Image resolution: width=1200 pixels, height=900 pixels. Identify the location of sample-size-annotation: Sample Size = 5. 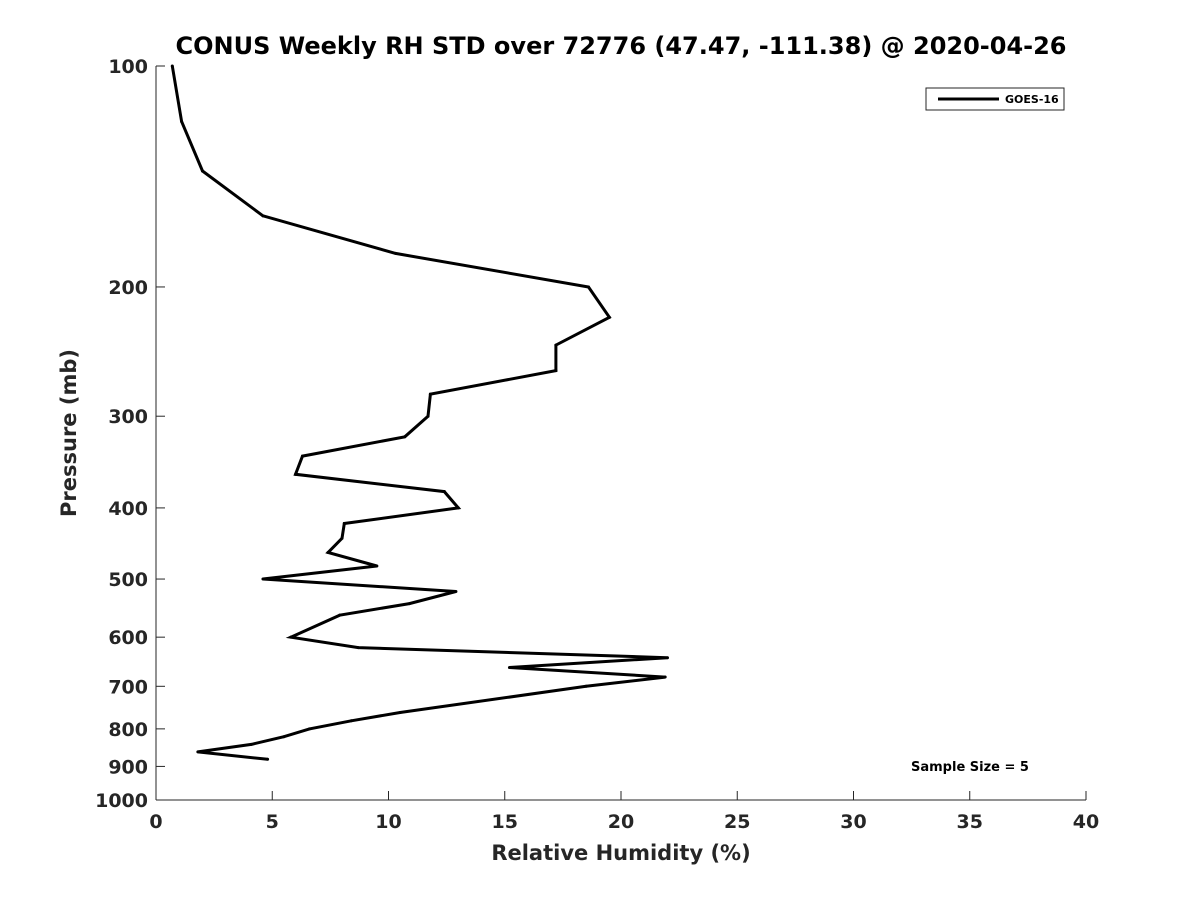
(970, 767).